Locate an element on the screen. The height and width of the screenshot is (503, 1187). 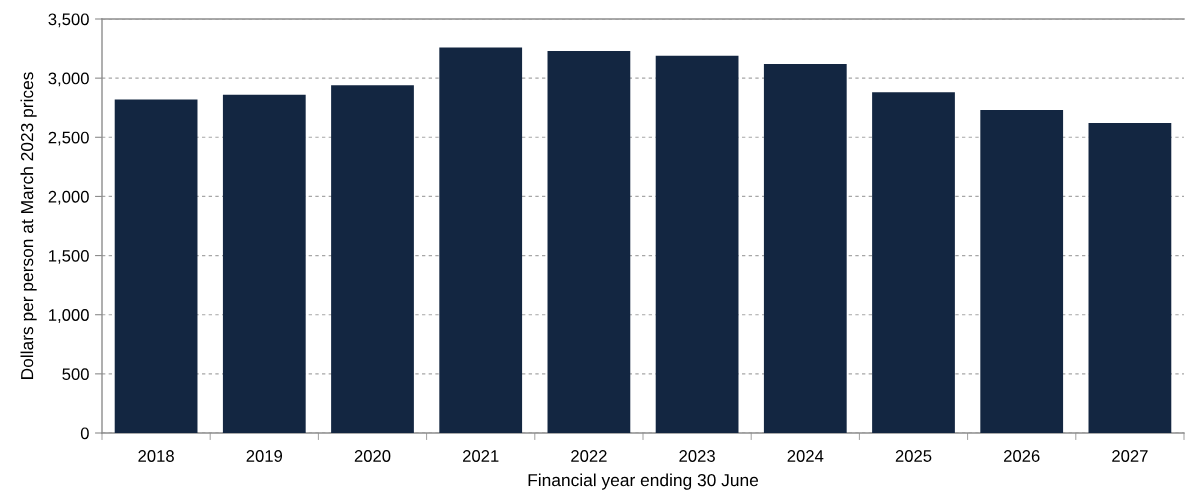
x-tick-label: 2018 is located at coordinates (156, 456).